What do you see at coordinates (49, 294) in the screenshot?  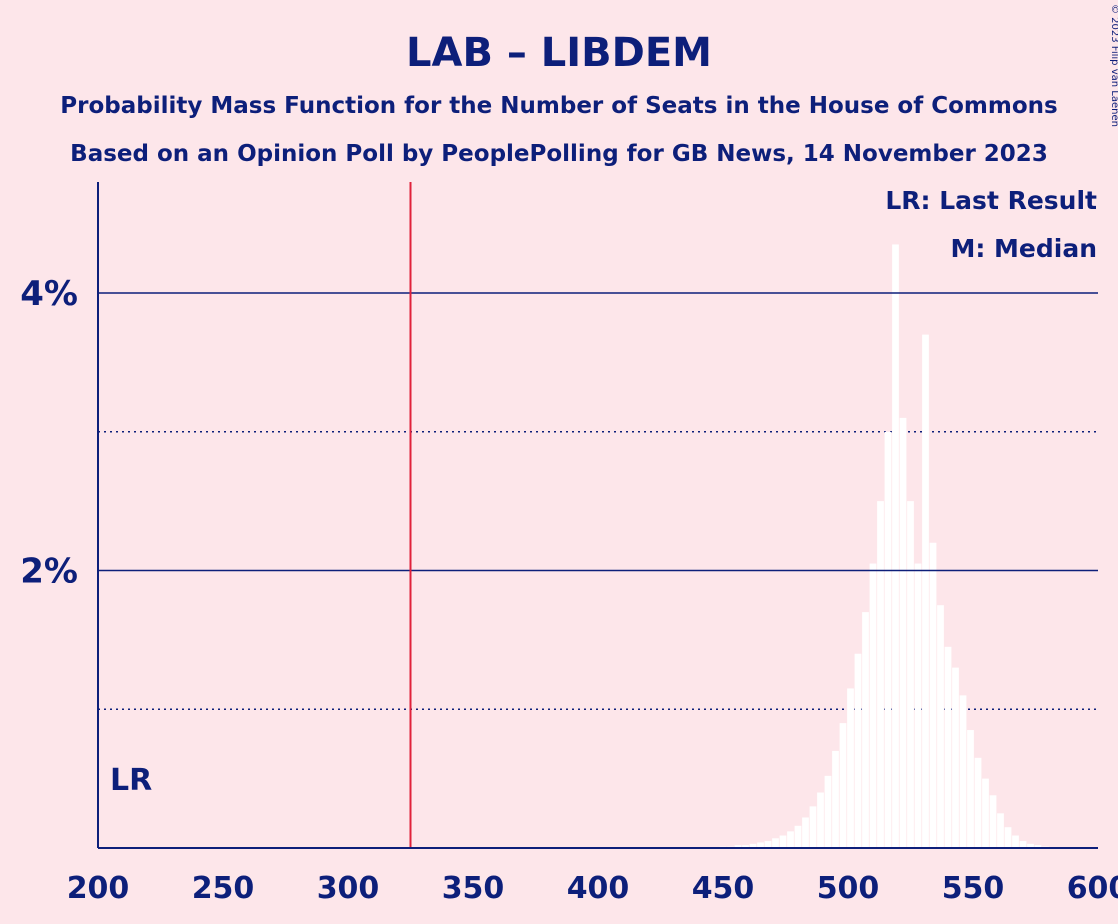 I see `y-tick-label: 4%` at bounding box center [49, 294].